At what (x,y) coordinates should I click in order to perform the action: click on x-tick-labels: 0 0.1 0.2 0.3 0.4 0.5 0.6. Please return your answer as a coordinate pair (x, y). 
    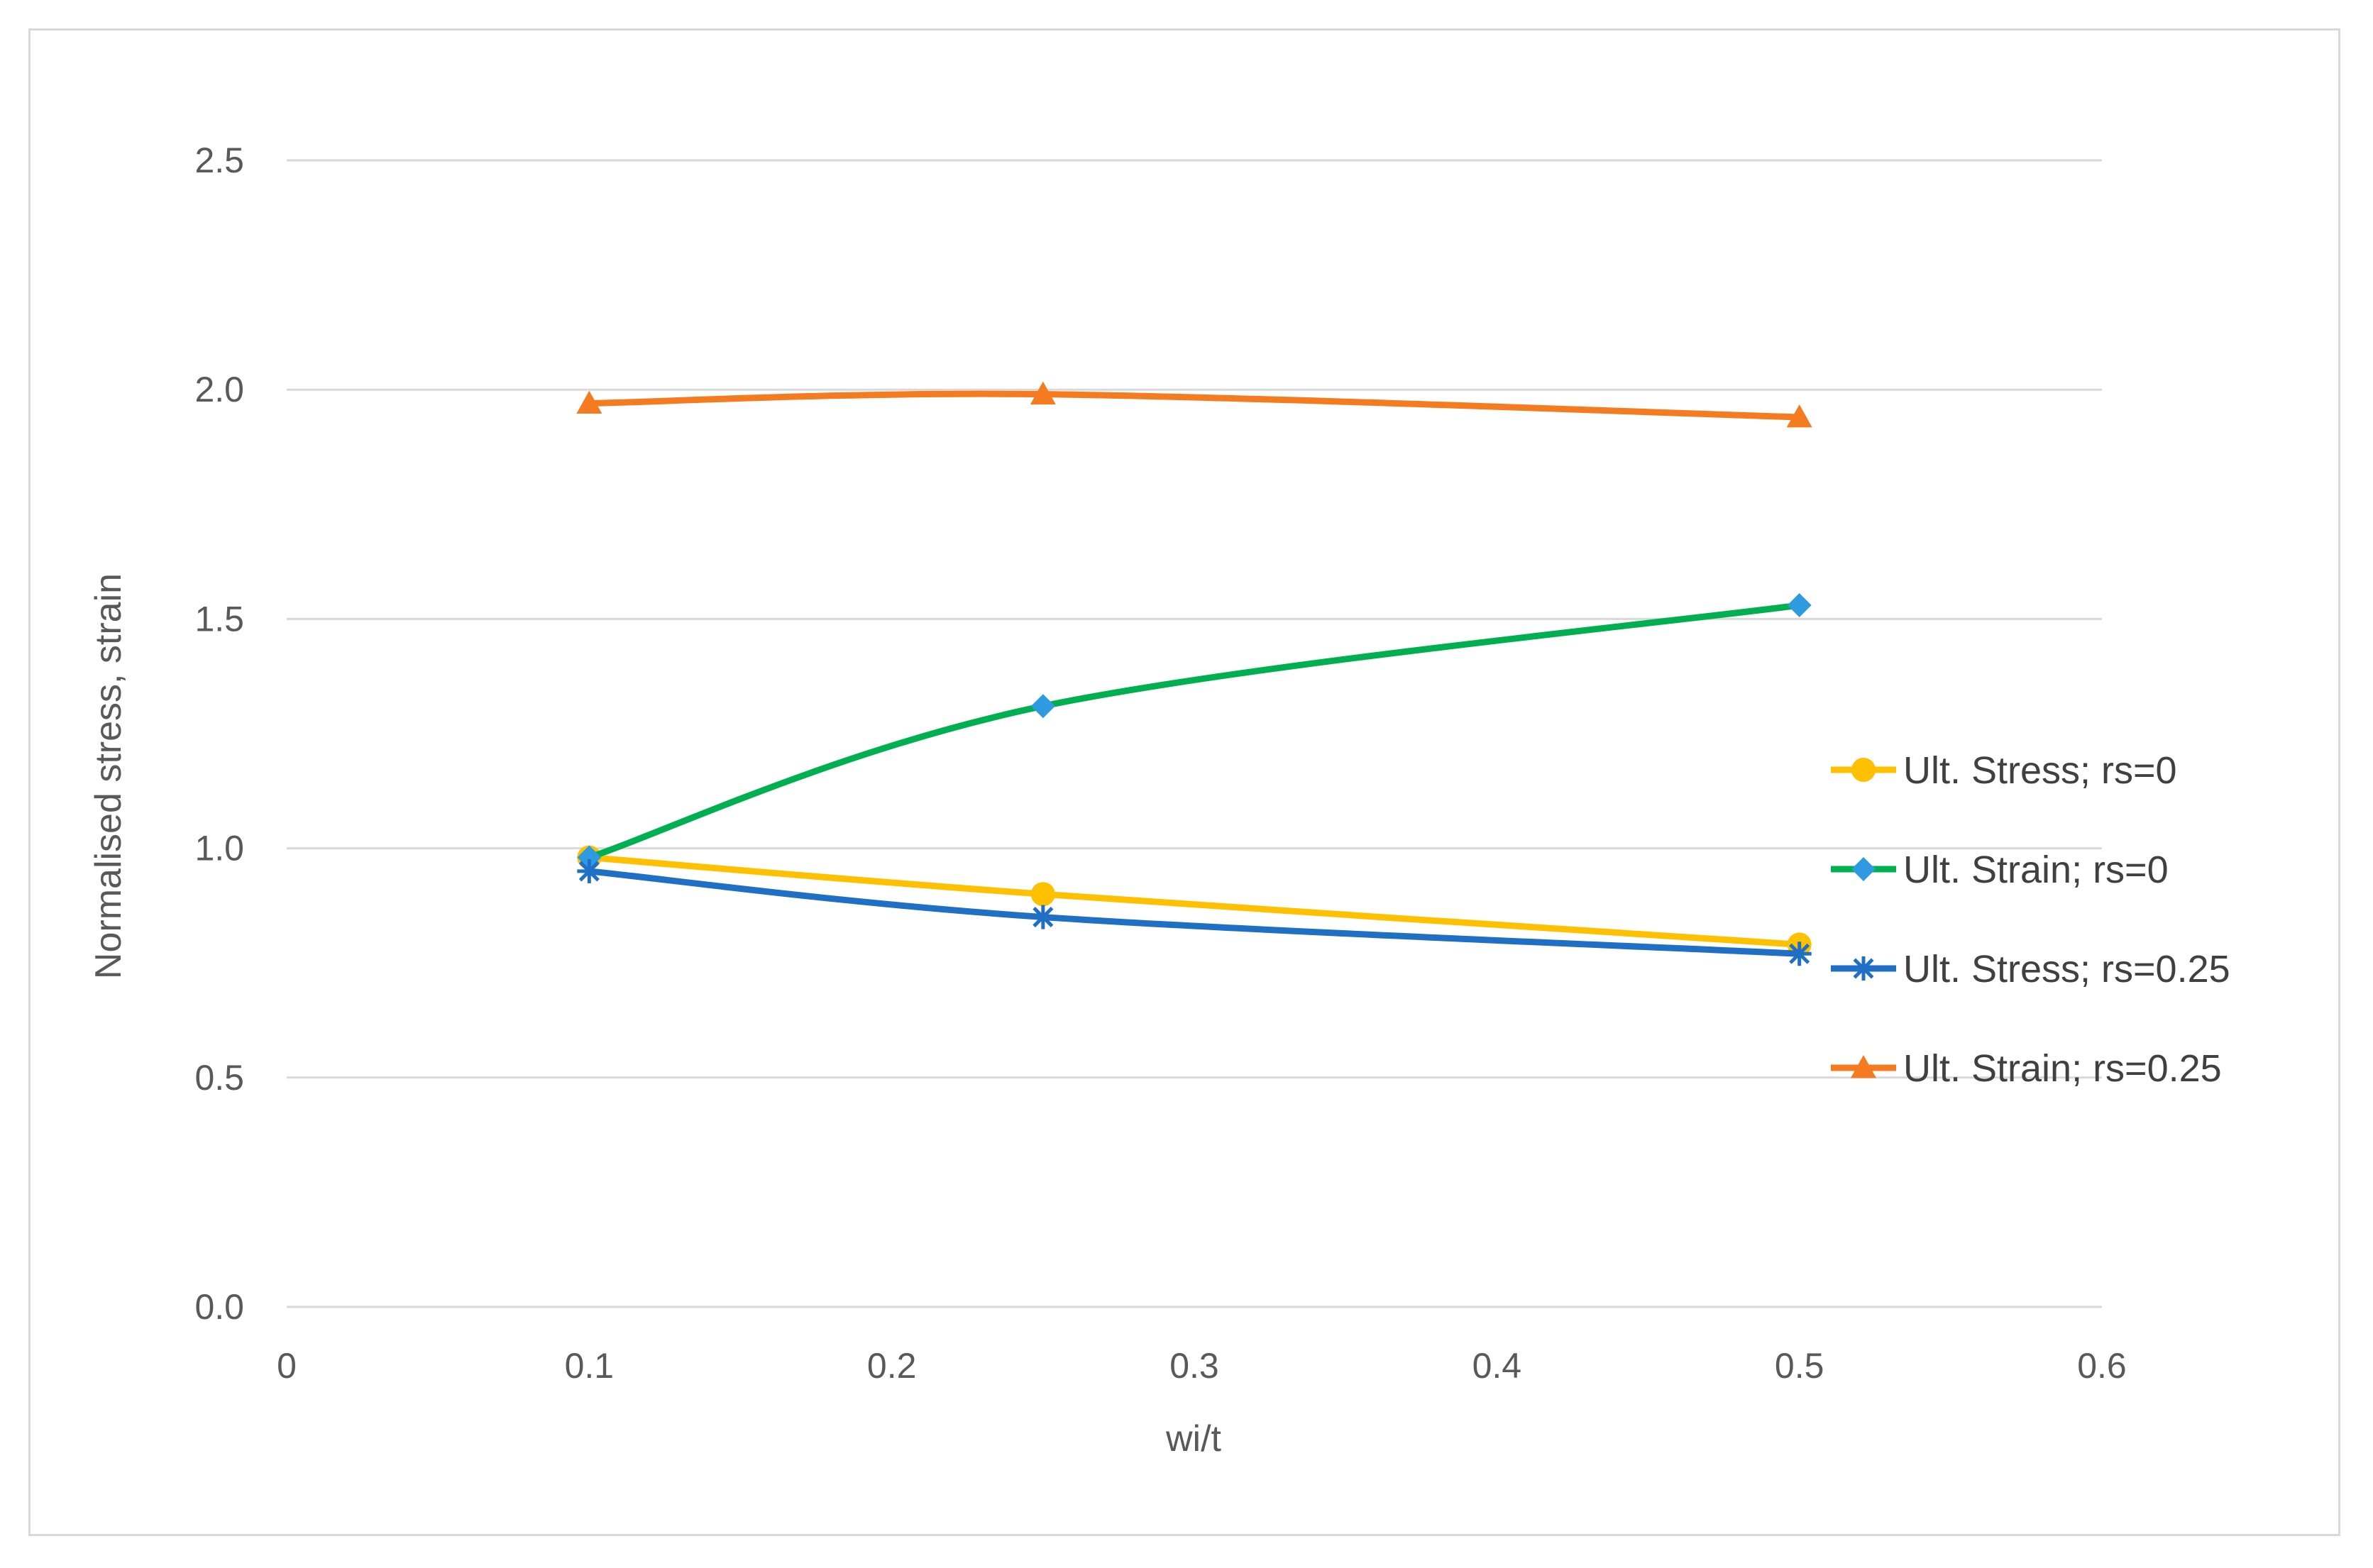
    Looking at the image, I should click on (1202, 1366).